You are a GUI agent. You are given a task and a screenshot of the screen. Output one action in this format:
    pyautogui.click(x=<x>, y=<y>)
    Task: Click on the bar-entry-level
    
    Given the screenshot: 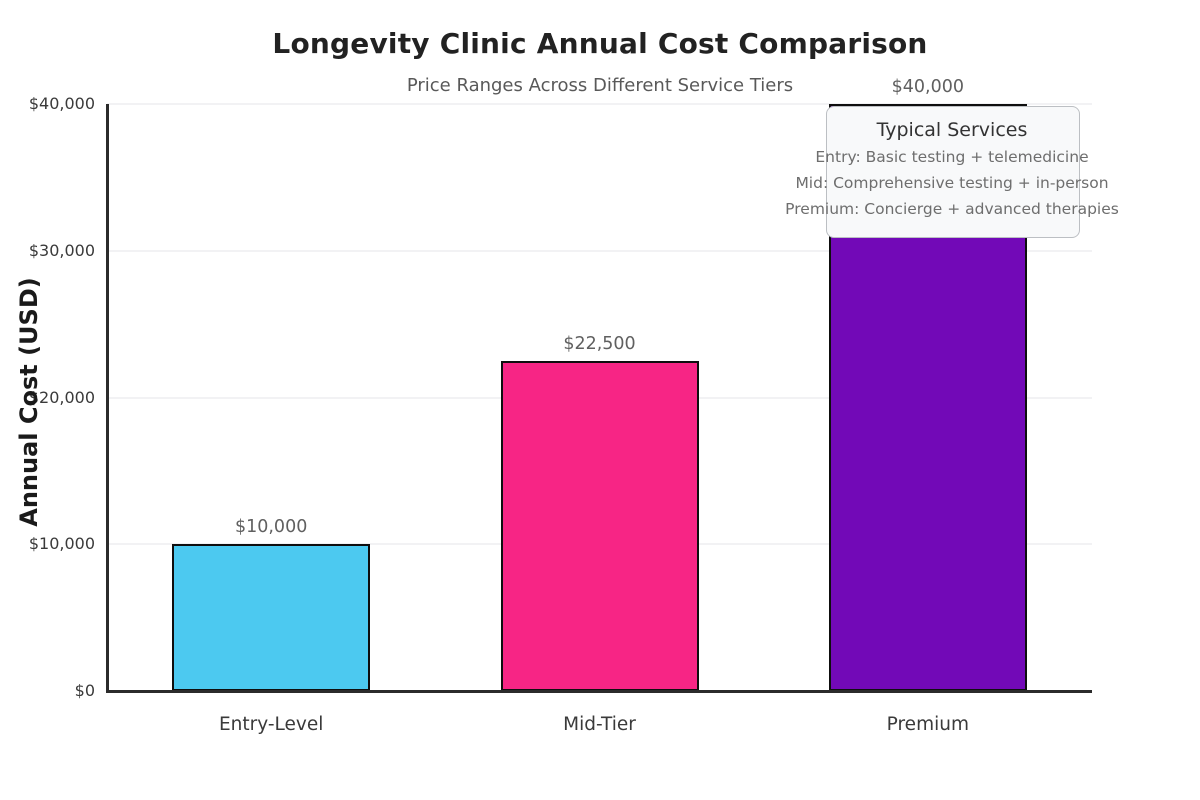 What is the action you would take?
    pyautogui.click(x=271, y=617)
    